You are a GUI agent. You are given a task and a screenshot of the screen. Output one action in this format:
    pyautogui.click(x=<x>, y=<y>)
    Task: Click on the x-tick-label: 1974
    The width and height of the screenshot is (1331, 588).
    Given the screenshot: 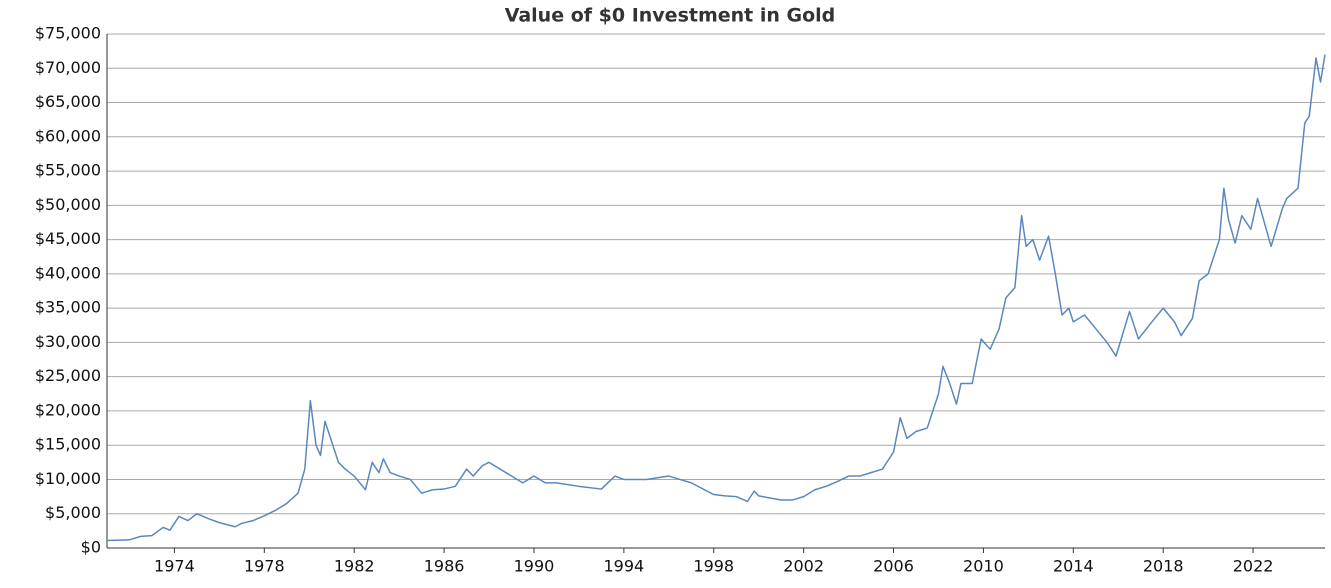 What is the action you would take?
    pyautogui.click(x=174, y=566)
    